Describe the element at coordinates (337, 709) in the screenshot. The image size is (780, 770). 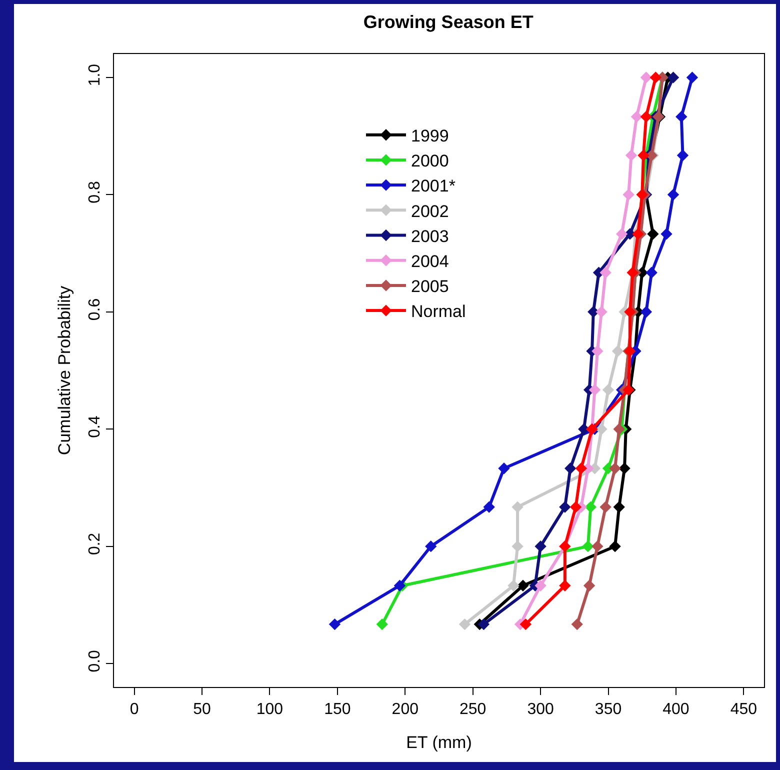
I see `x-tick-label: 150` at that location.